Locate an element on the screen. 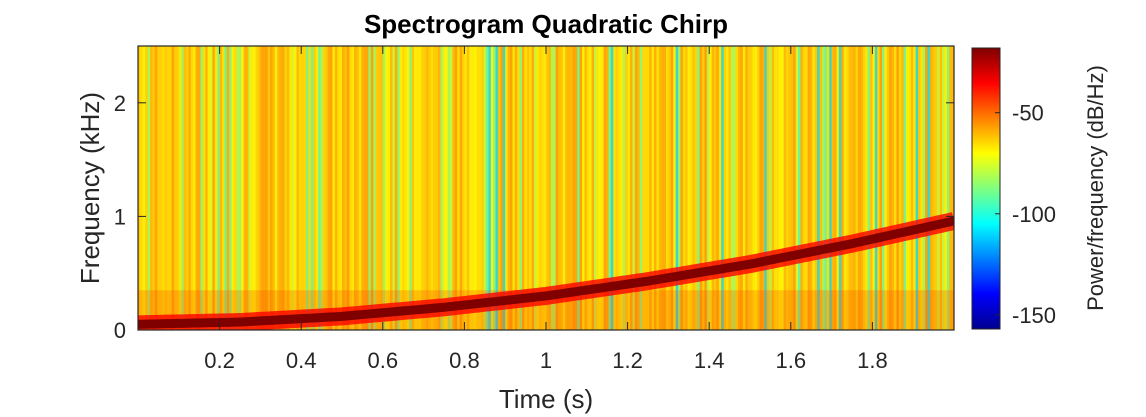 The height and width of the screenshot is (417, 1146). y-axis-label: Frequency (kHz) is located at coordinates (90, 188).